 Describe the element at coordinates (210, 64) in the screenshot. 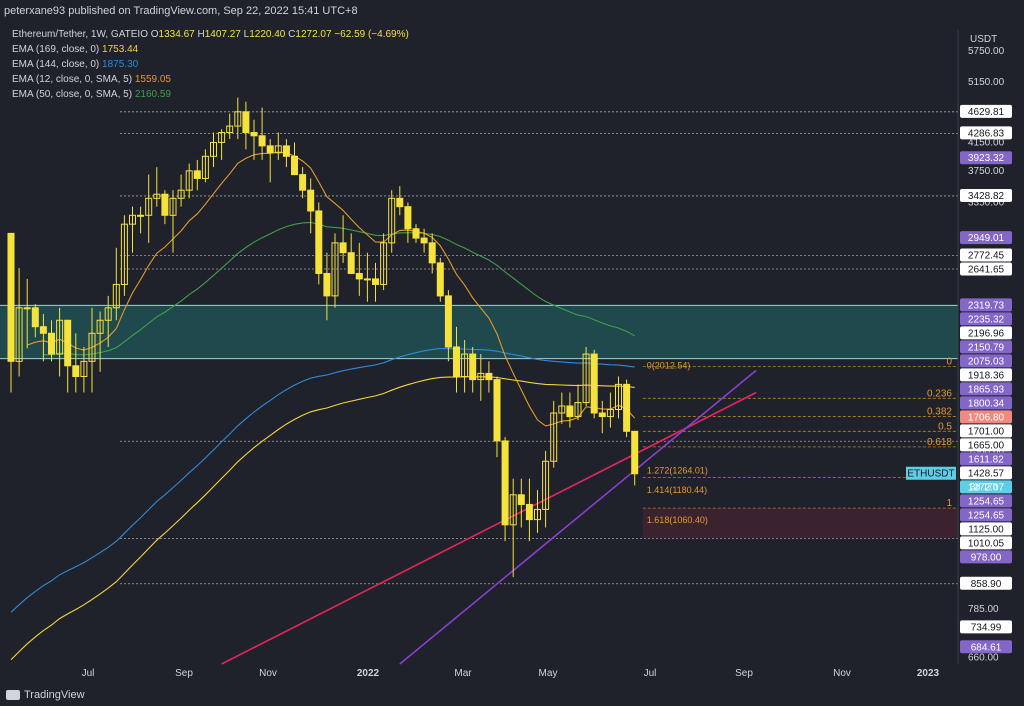

I see `legend-ema-144: EMA (144, close, 0) 1875.30` at that location.